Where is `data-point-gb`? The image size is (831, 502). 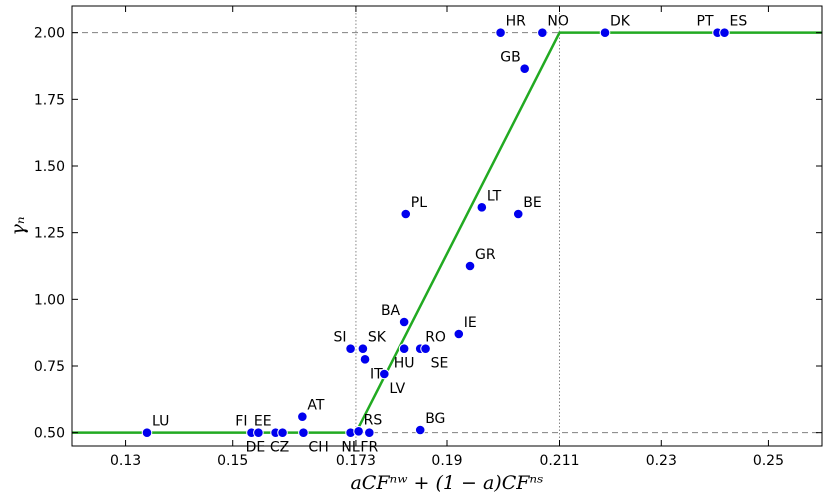
data-point-gb is located at coordinates (524, 68).